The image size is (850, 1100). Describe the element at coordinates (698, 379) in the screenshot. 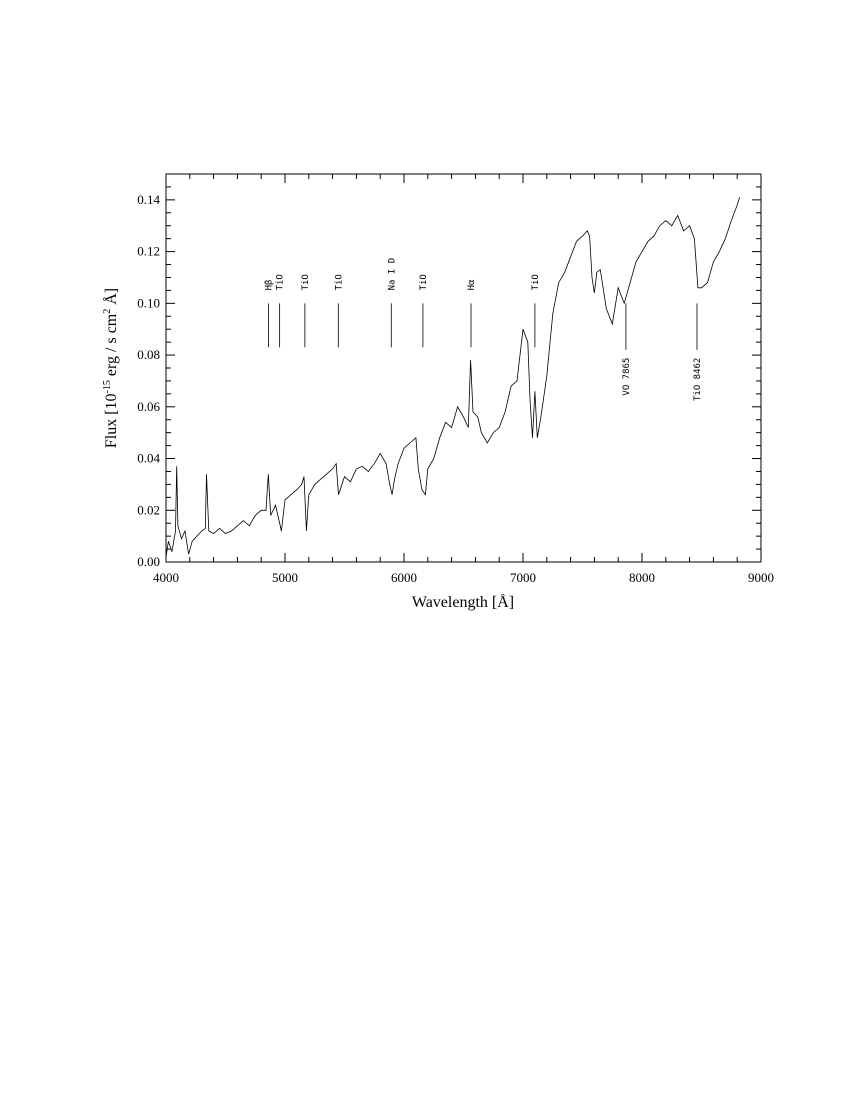

I see `line-id-label: TiO 8462` at that location.